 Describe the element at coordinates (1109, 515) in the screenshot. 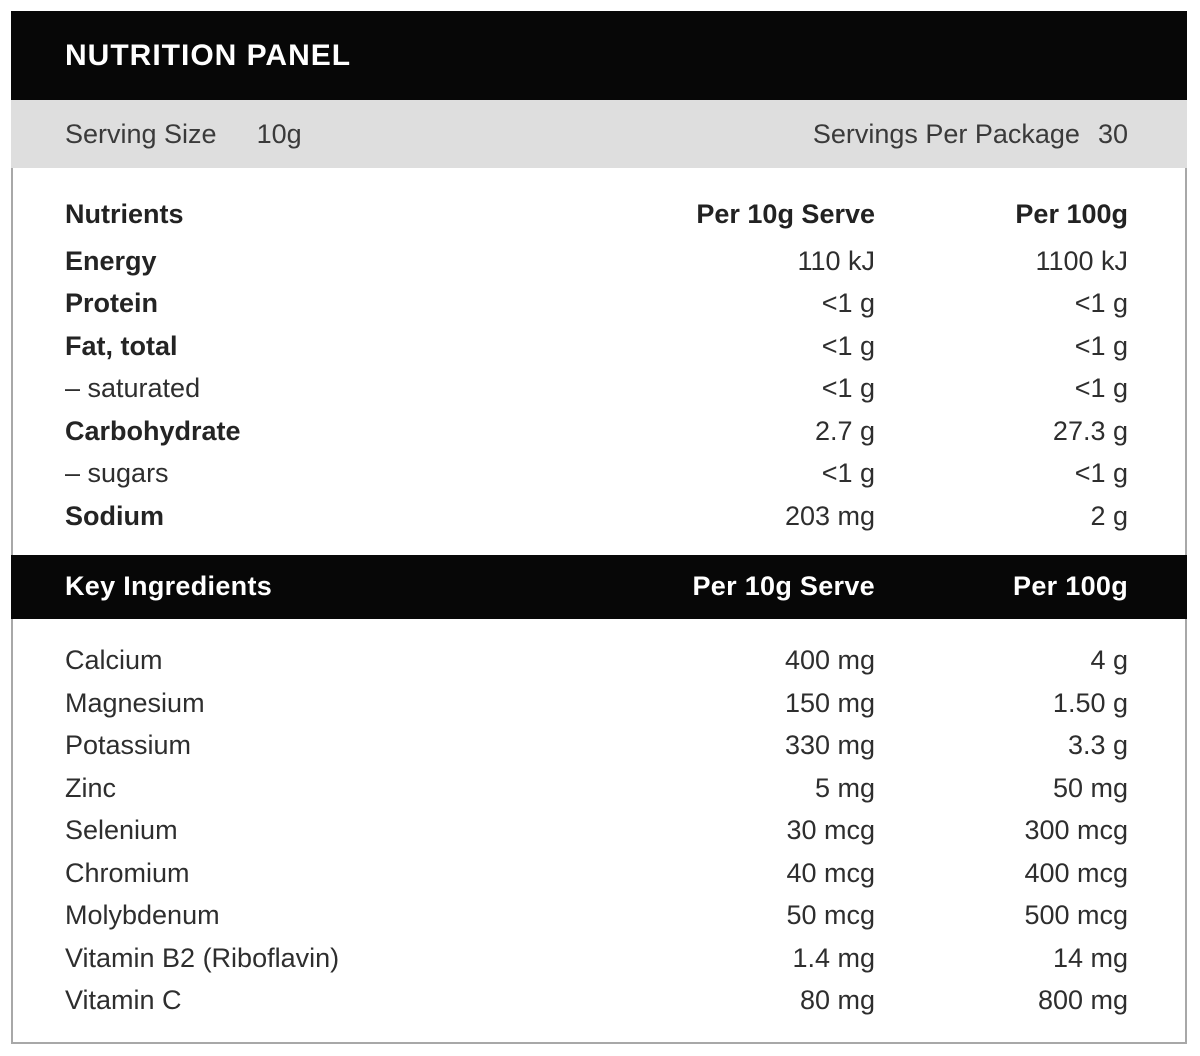

I see `per-100g-value: 2 g` at that location.